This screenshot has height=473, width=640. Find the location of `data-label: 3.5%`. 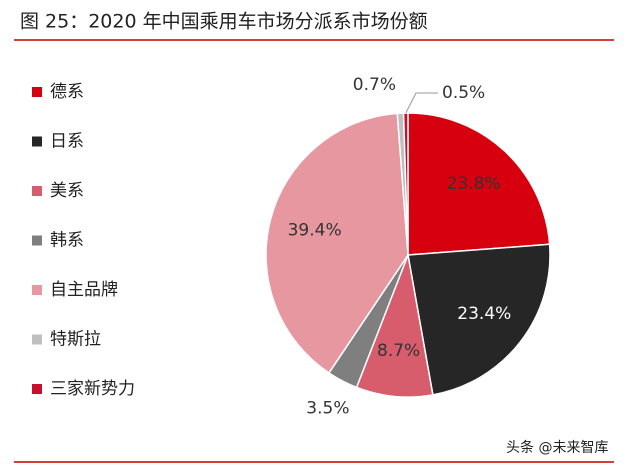

data-label: 3.5% is located at coordinates (327, 409).